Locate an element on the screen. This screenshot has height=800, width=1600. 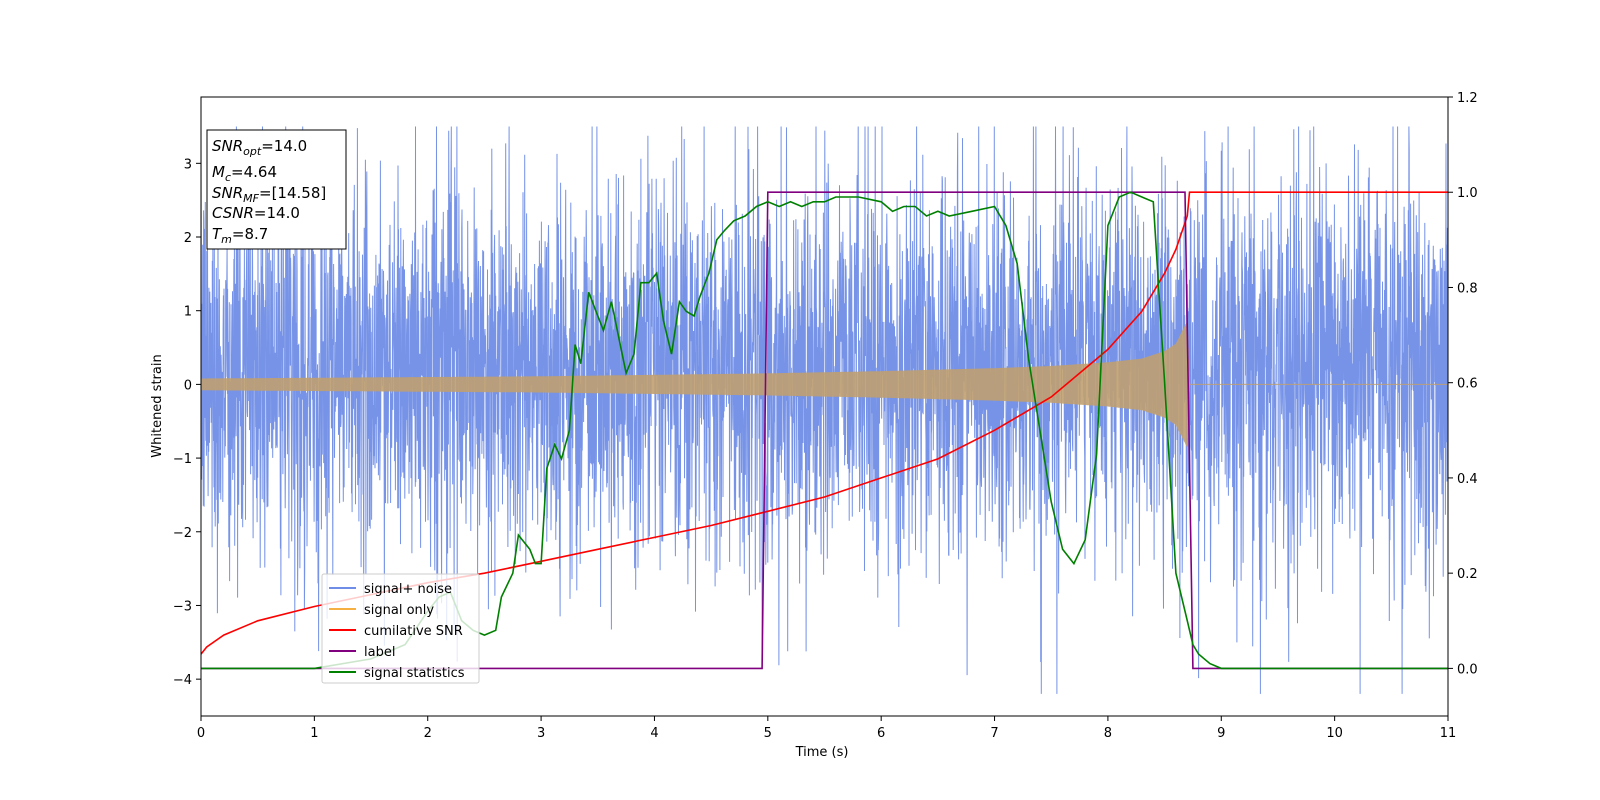
x-tick-label: 5 is located at coordinates (768, 733).